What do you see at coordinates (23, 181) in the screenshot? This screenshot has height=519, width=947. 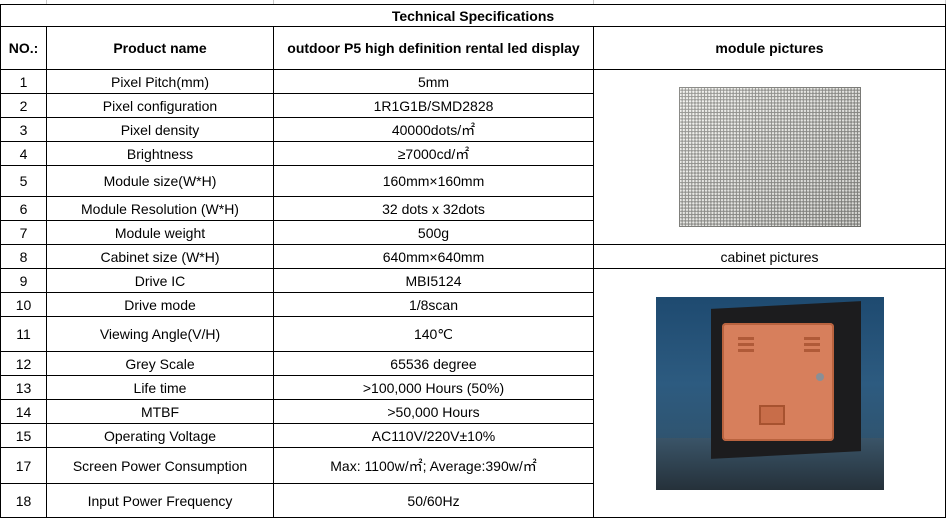 I see `row-no: 5` at bounding box center [23, 181].